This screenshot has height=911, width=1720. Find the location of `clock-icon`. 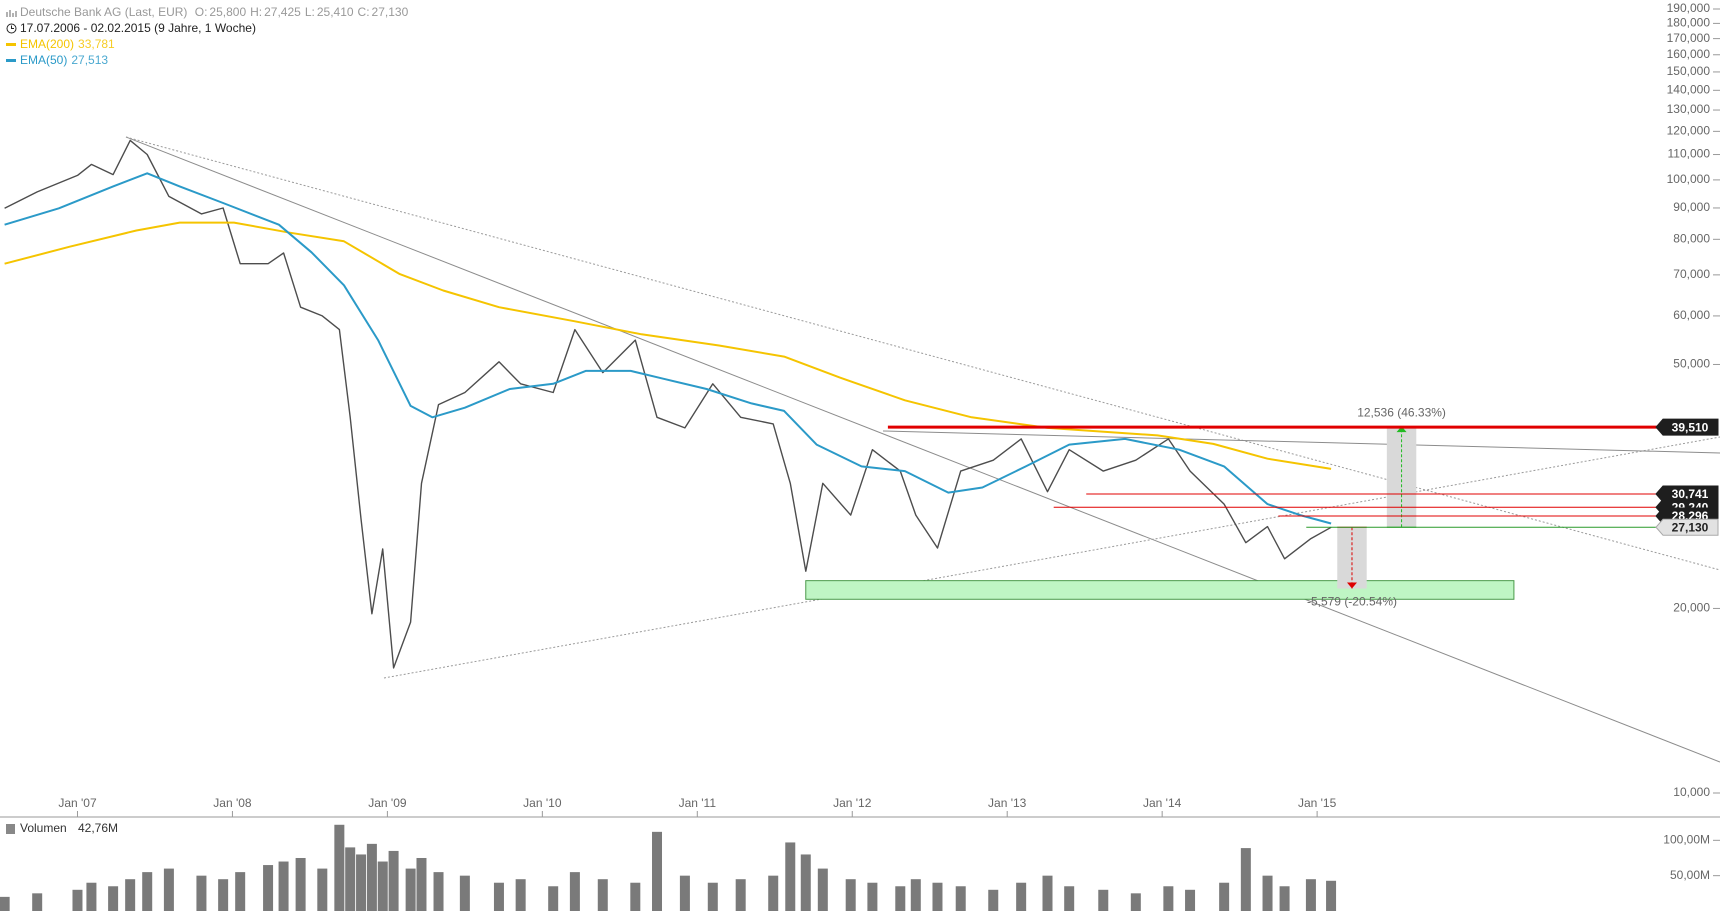

clock-icon is located at coordinates (11, 28).